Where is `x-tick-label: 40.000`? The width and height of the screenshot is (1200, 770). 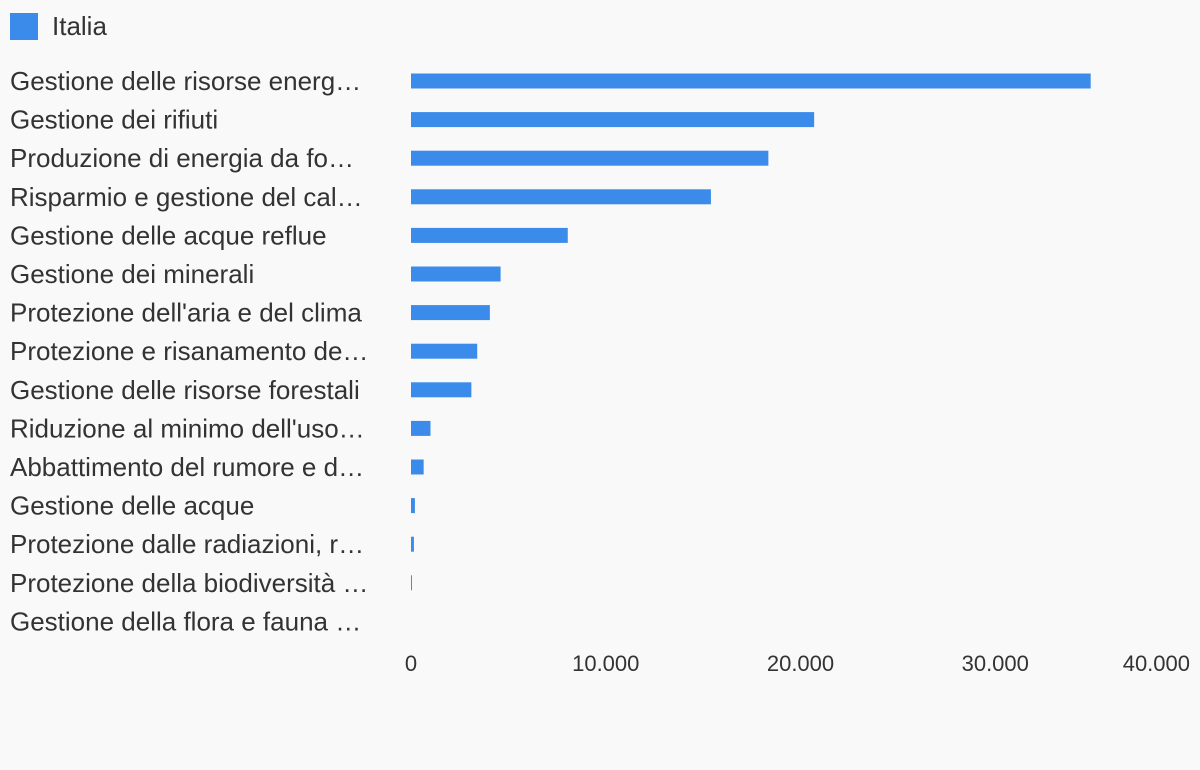
x-tick-label: 40.000 is located at coordinates (1156, 663).